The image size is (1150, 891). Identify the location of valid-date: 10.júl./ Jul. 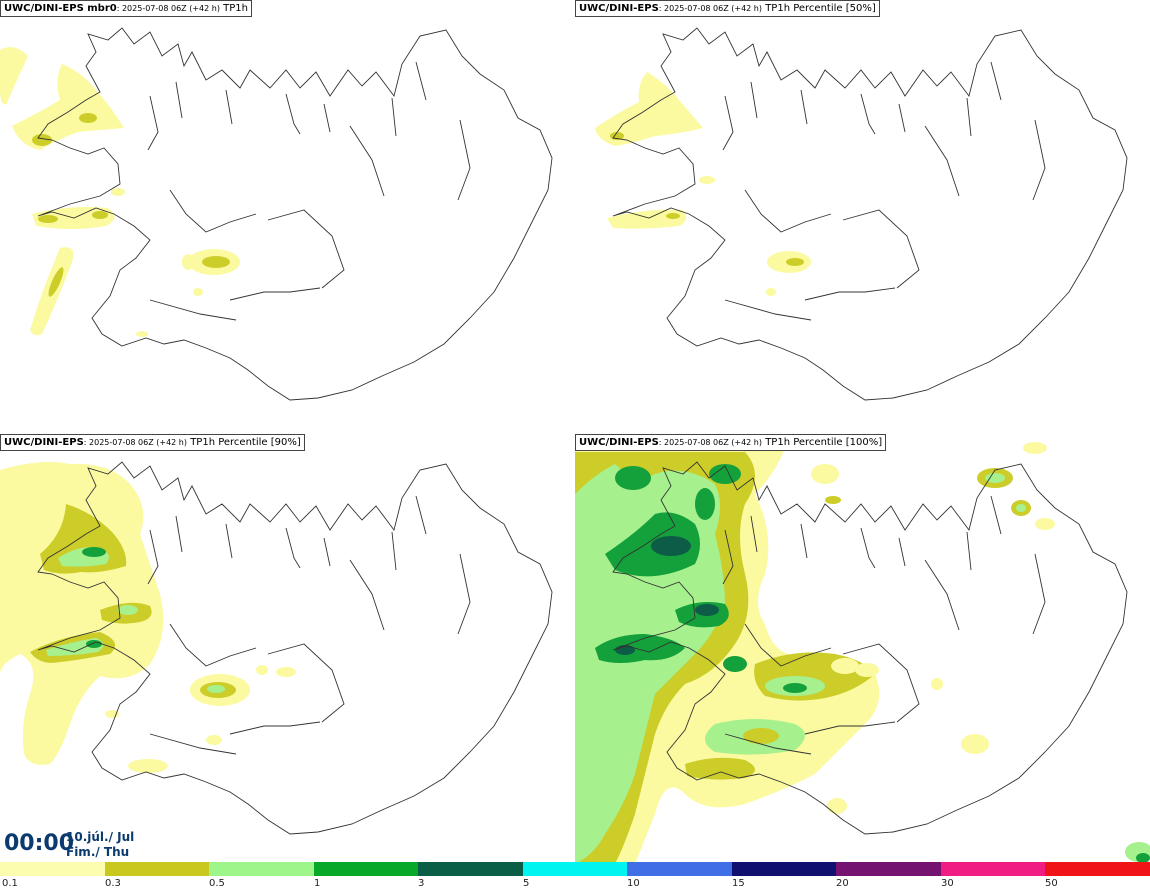
(100, 837).